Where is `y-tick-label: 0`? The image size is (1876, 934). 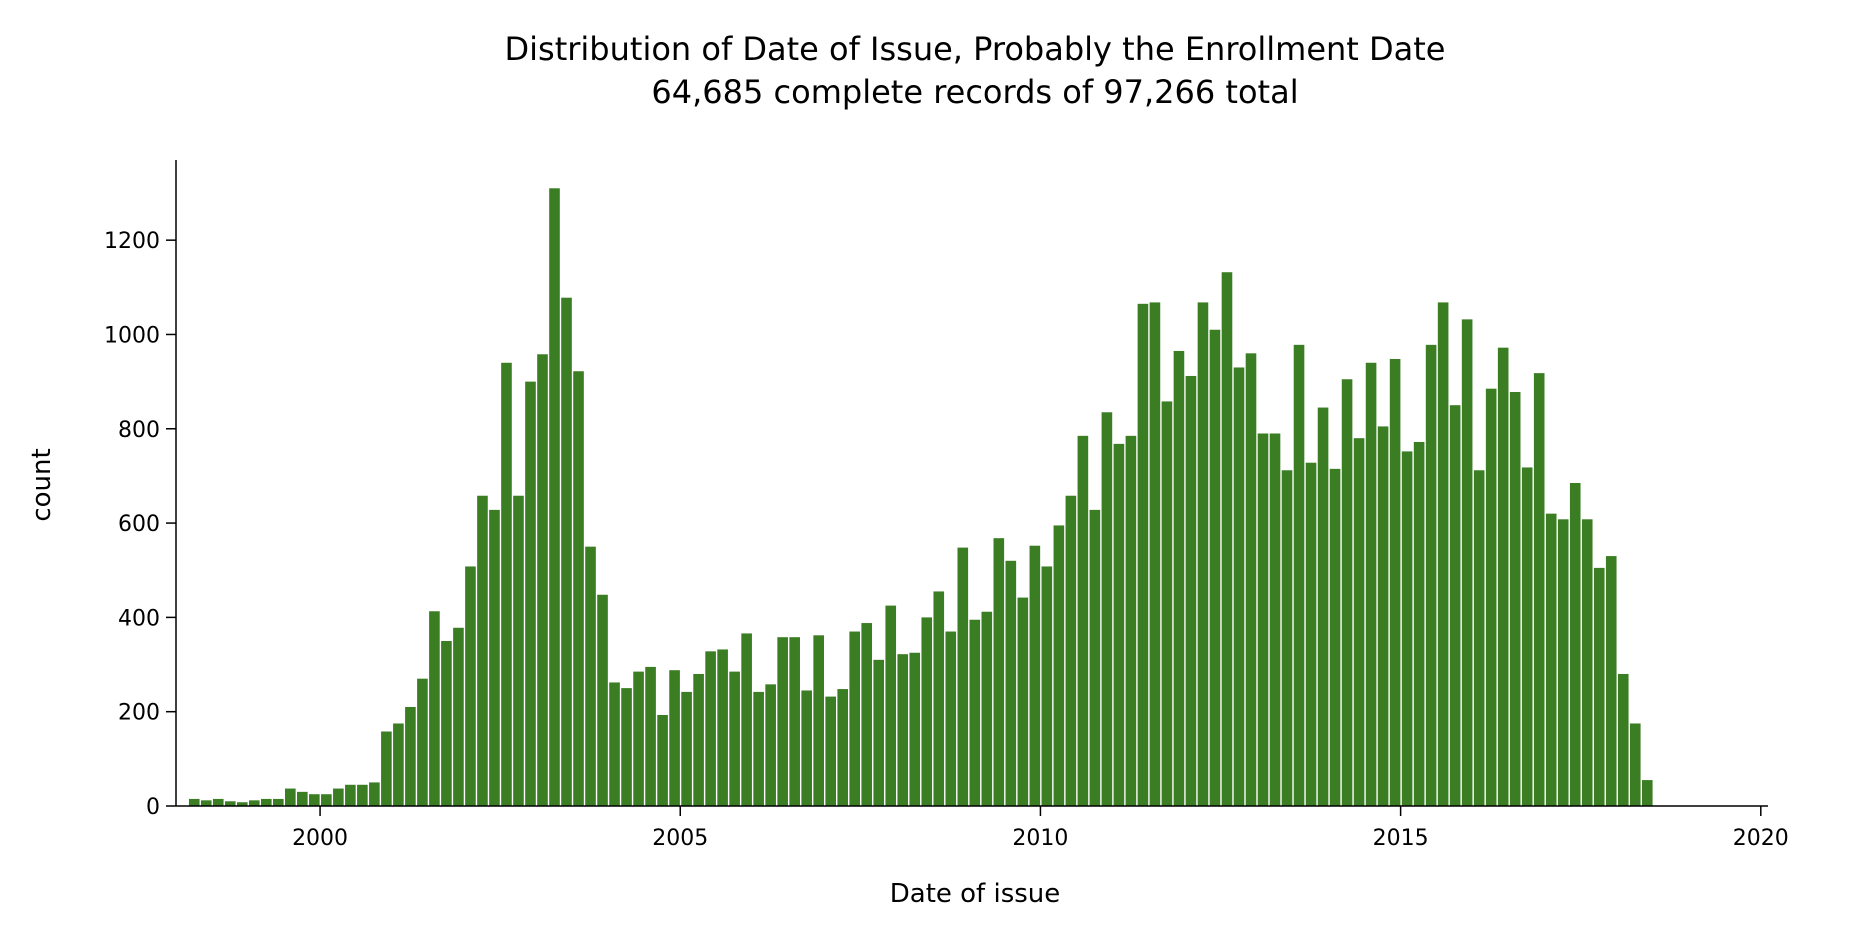
y-tick-label: 0 is located at coordinates (153, 807).